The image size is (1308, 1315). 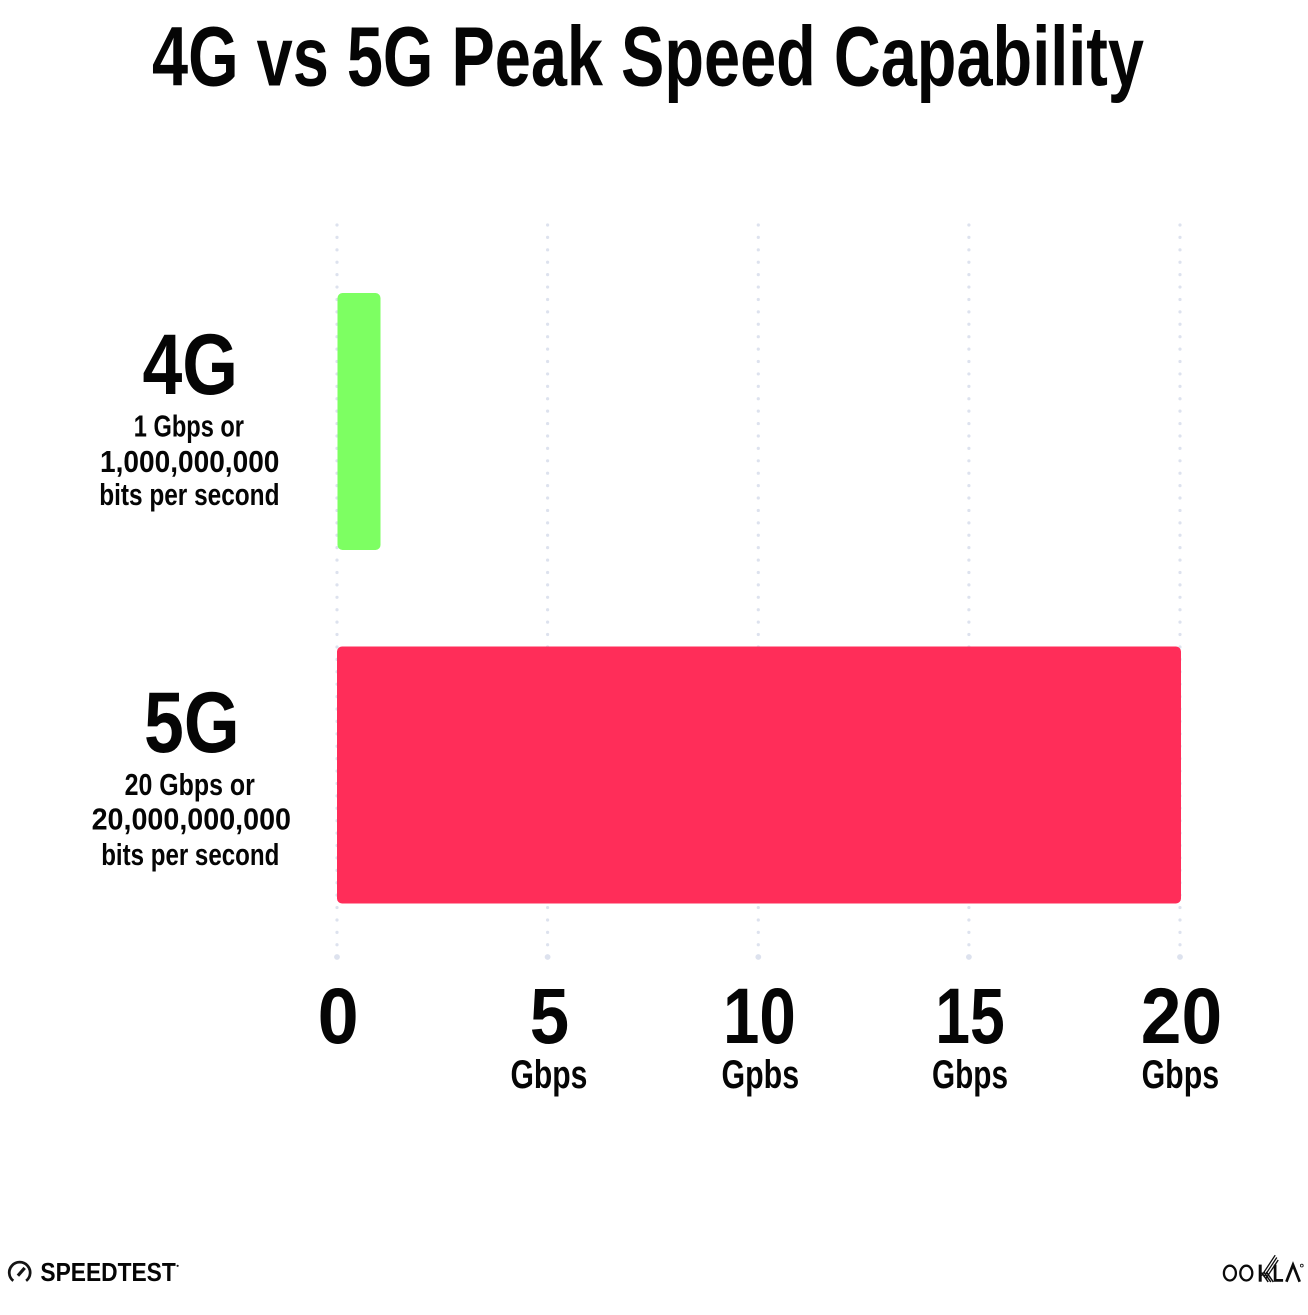 I want to click on svg-text: 15, so click(x=970, y=1015).